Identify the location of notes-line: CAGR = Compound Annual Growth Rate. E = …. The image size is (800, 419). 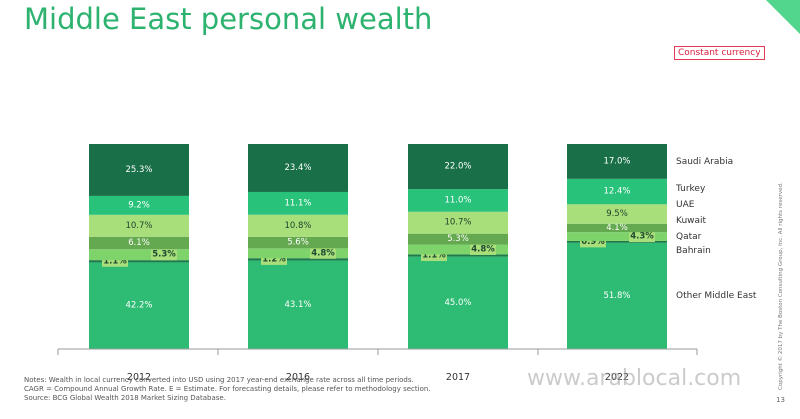
(227, 389).